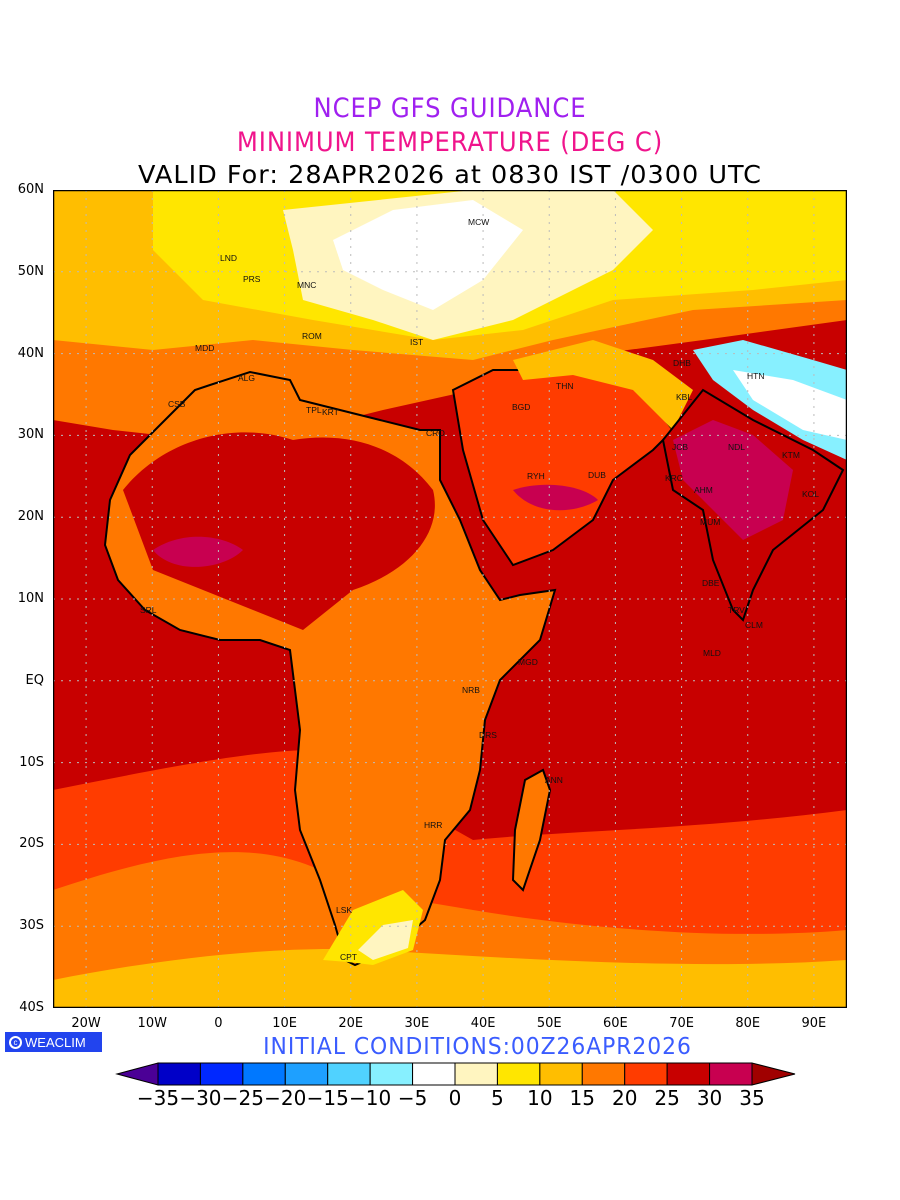 This screenshot has width=900, height=1200. Describe the element at coordinates (86, 1023) in the screenshot. I see `lon-tick-label: 20W` at that location.